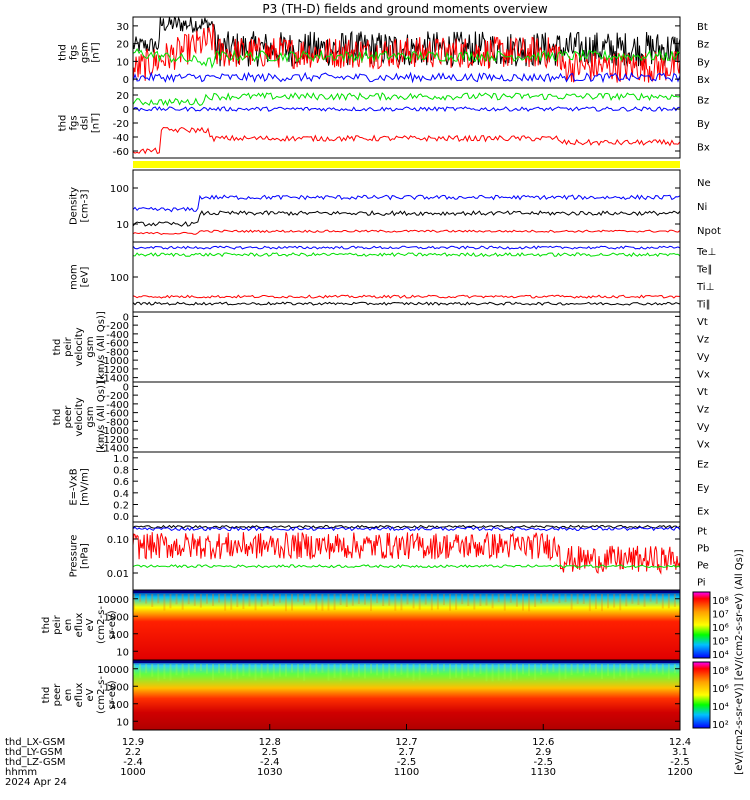 This screenshot has width=750, height=800. What do you see at coordinates (406, 77) in the screenshot?
I see `series-Bx` at bounding box center [406, 77].